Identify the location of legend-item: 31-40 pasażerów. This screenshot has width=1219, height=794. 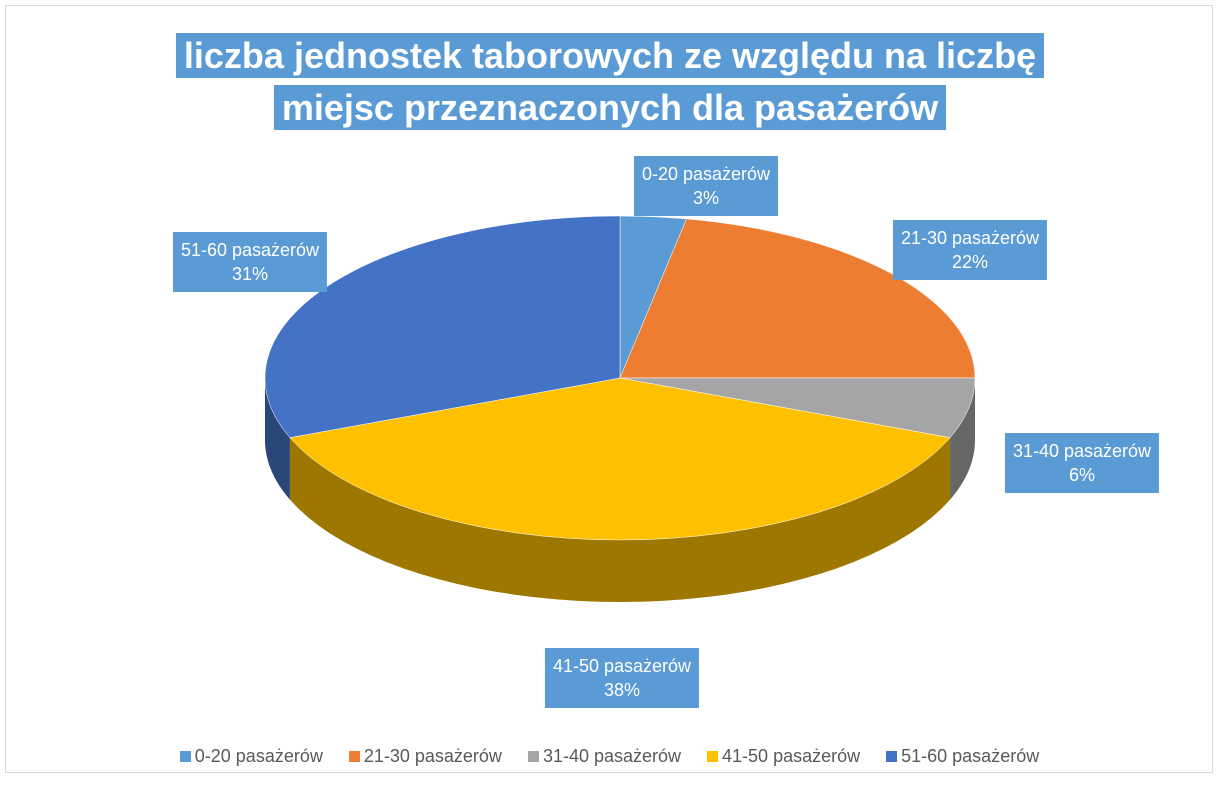
(604, 756).